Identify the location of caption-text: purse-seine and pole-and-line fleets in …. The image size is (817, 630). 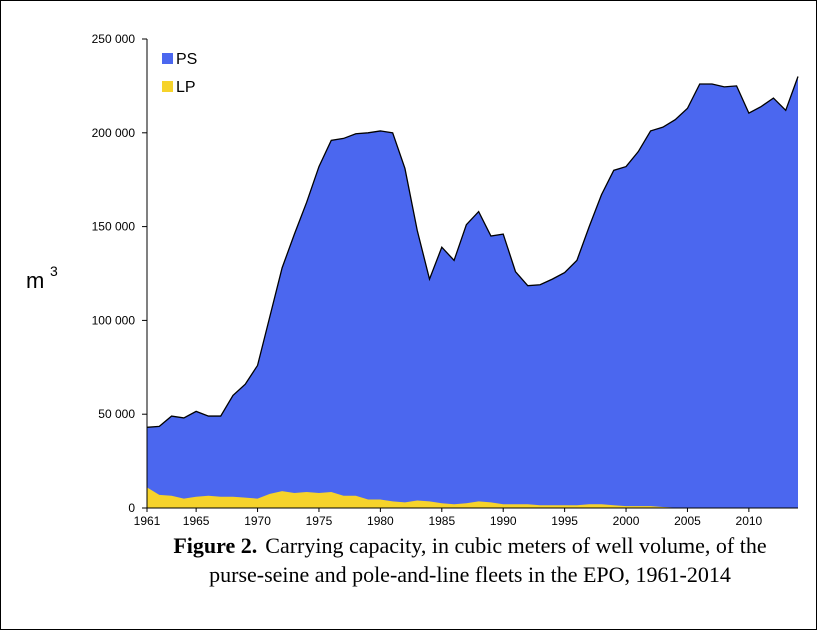
(470, 574).